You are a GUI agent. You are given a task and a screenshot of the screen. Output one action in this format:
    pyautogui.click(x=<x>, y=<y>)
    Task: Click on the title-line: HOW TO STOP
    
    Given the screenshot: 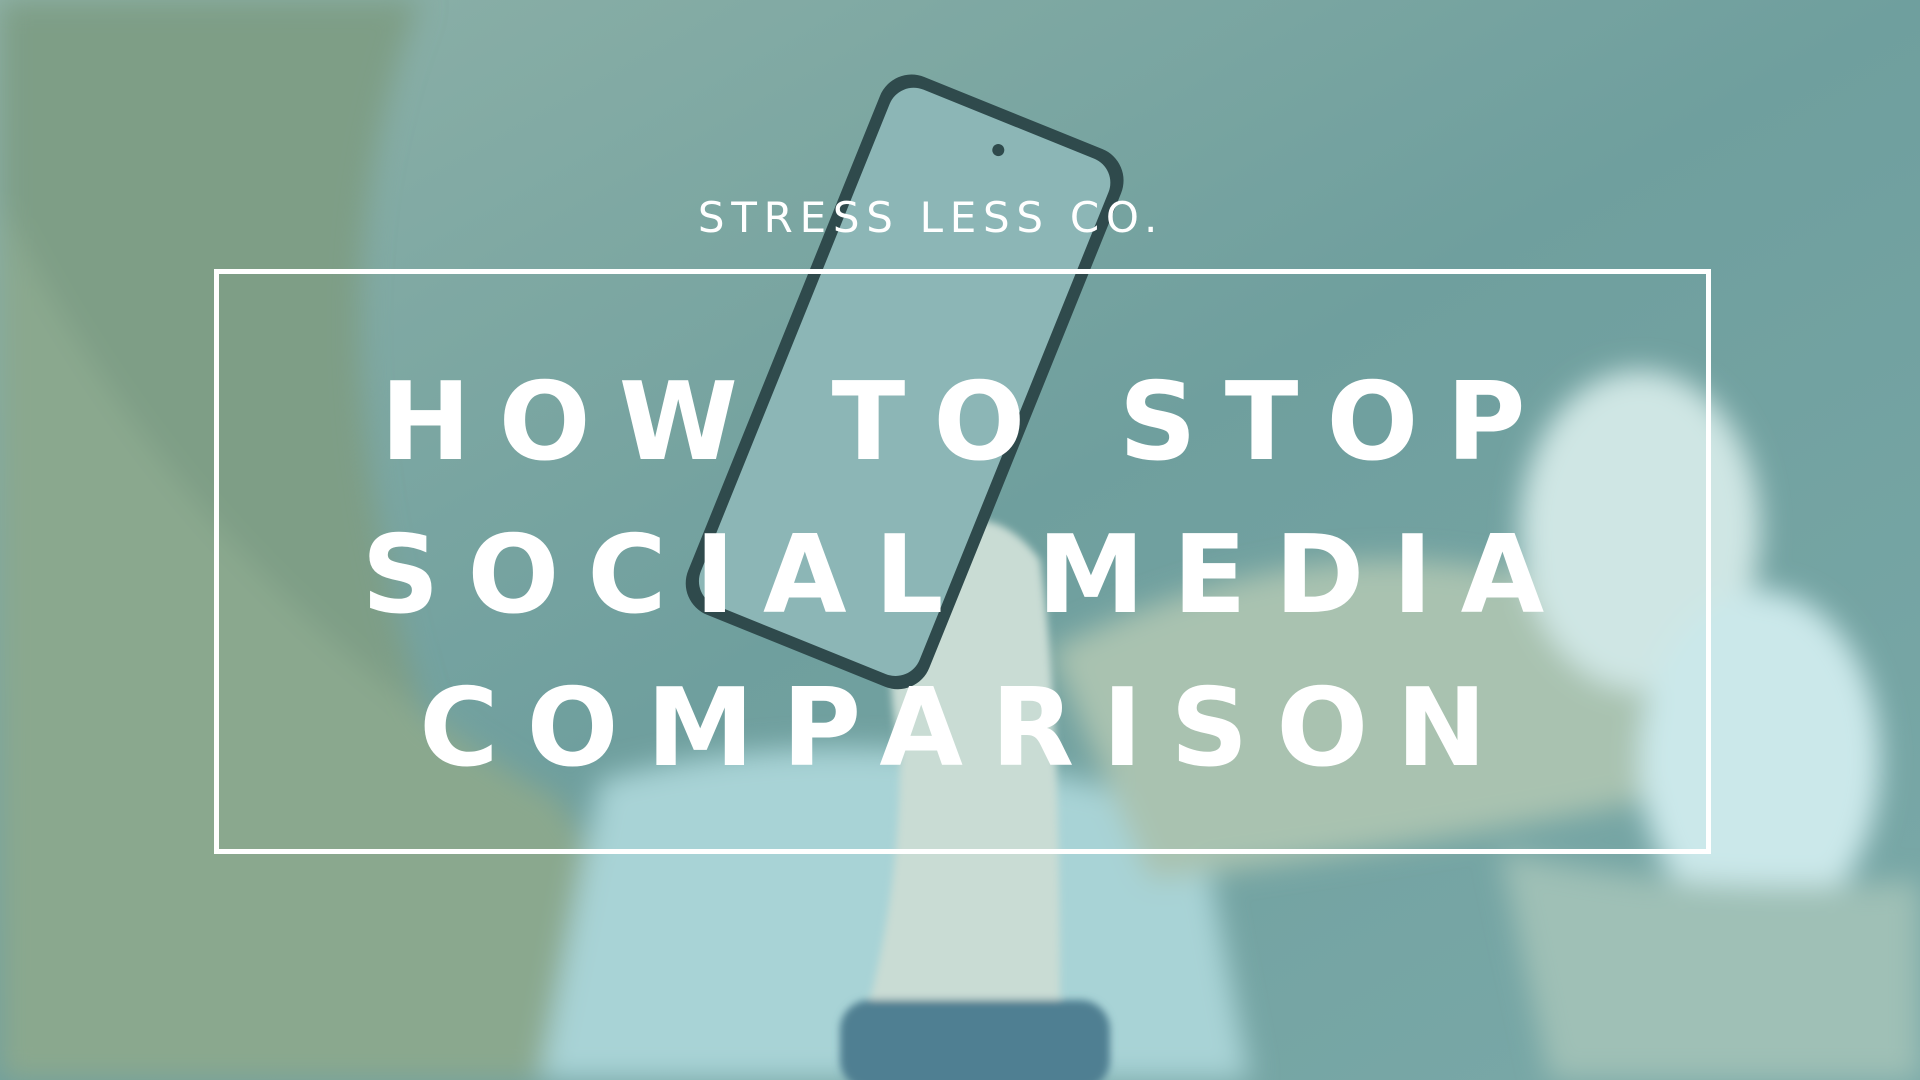 What is the action you would take?
    pyautogui.click(x=967, y=422)
    